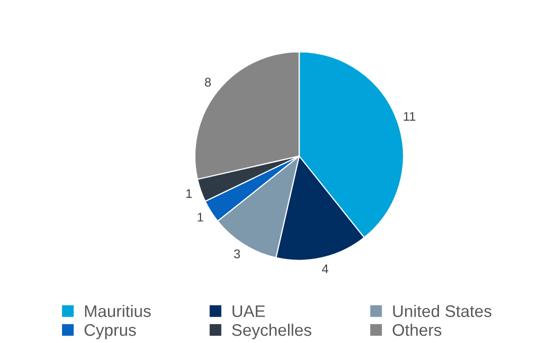 The height and width of the screenshot is (343, 554). Describe the element at coordinates (110, 332) in the screenshot. I see `legend-label: Cyprus` at that location.